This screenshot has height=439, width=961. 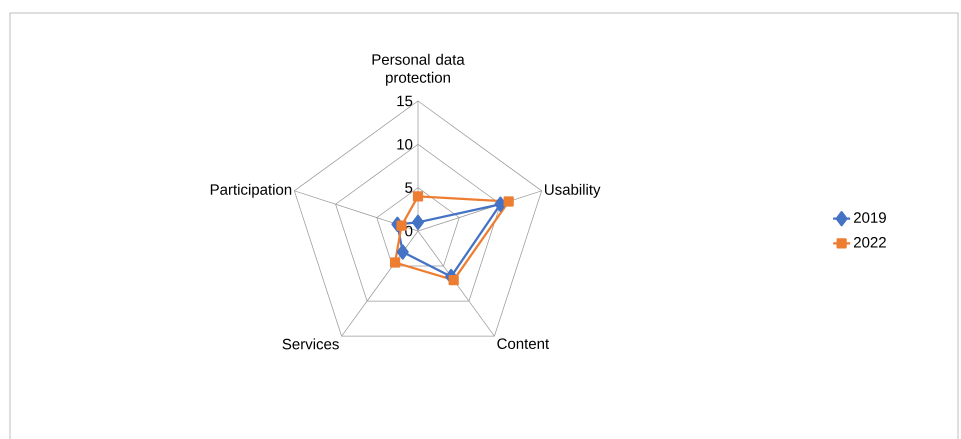 I want to click on spoke-label: Content, so click(x=523, y=343).